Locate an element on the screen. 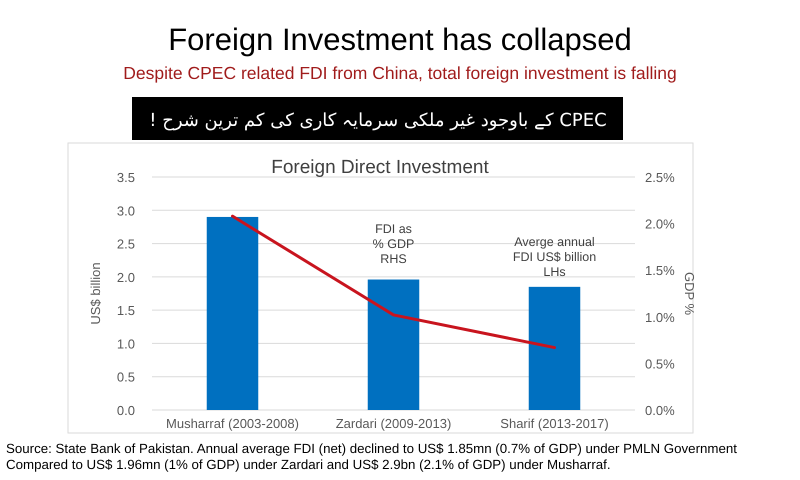 The image size is (800, 480). y2-tick-label: 0.0% is located at coordinates (660, 410).